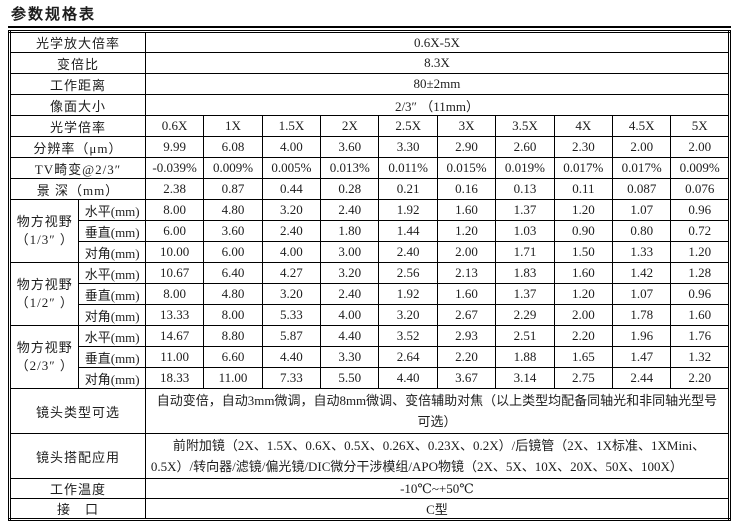 This screenshot has height=521, width=736. I want to click on value-cell: 1.44, so click(408, 231).